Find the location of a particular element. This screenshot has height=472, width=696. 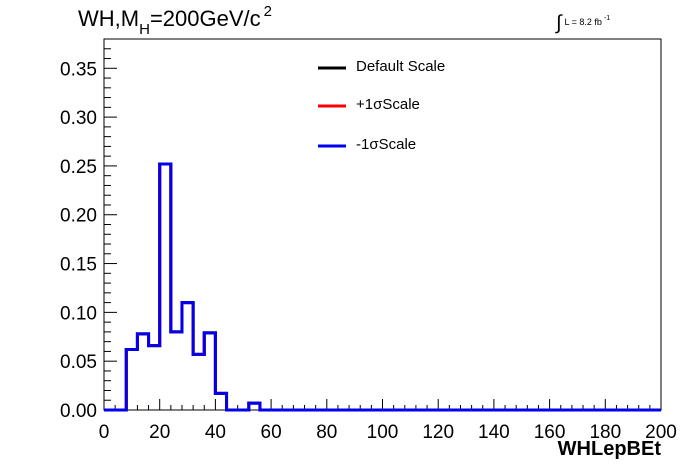

y-tick-label: 0.05 is located at coordinates (78, 362).